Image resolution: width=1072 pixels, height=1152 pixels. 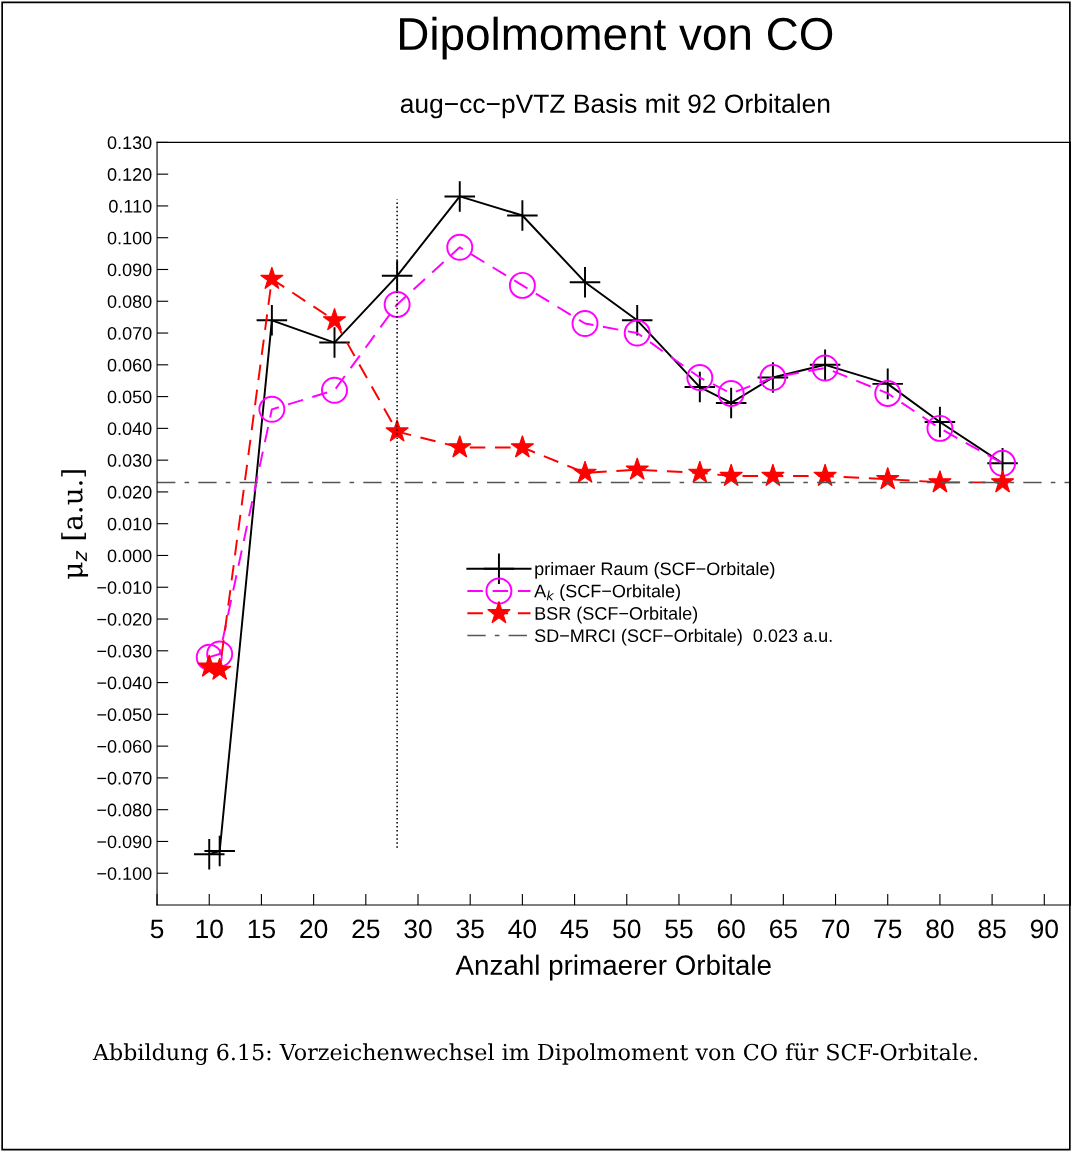 I want to click on y-tick-label: −0.010, so click(x=124, y=587).